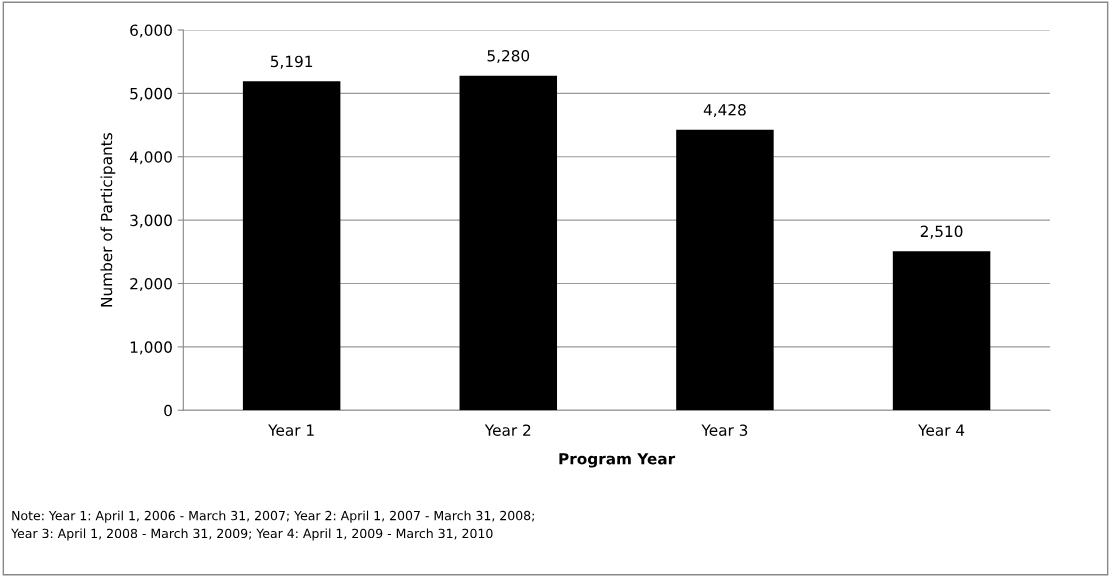 This screenshot has width=1111, height=577. What do you see at coordinates (291, 430) in the screenshot?
I see `x-tick-label: Year 1` at bounding box center [291, 430].